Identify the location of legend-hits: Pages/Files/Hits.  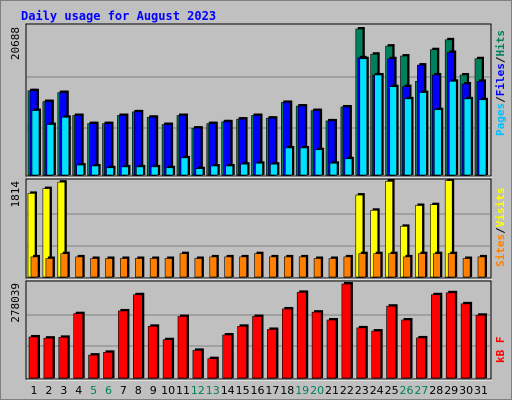
(500, 83).